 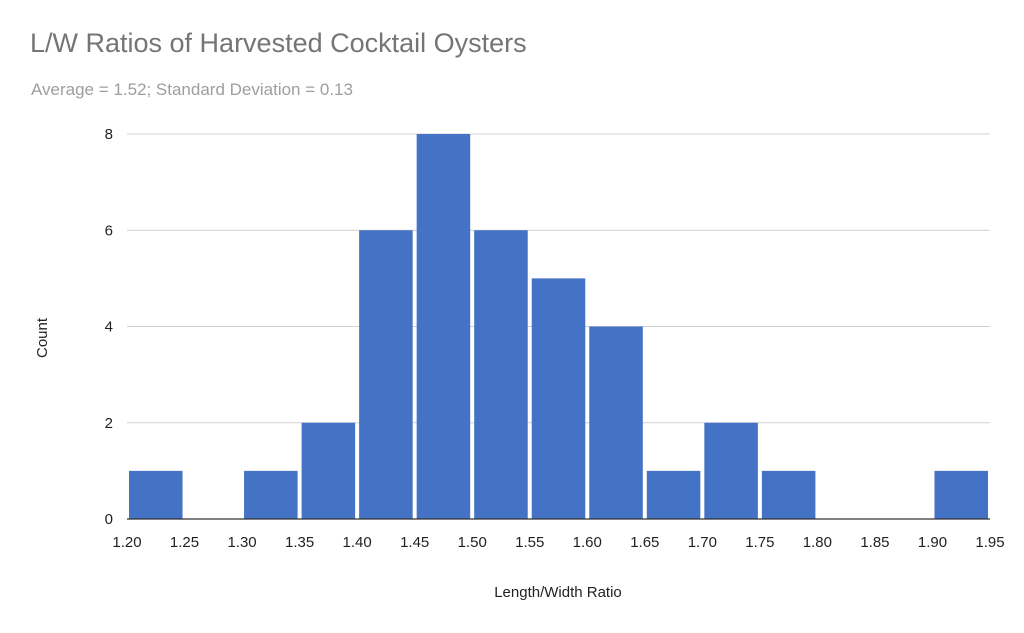 What do you see at coordinates (184, 542) in the screenshot?
I see `x-tick-label: 1.25` at bounding box center [184, 542].